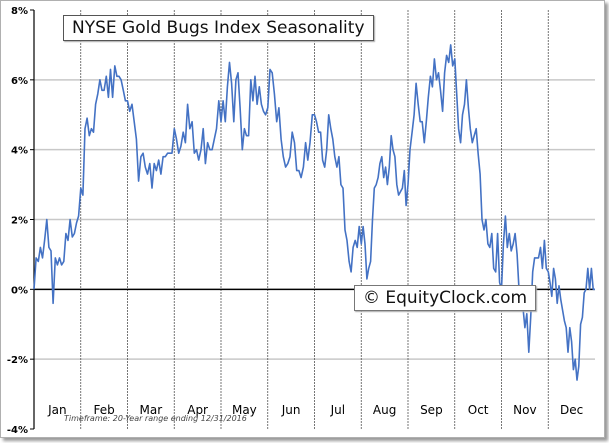 This screenshot has height=443, width=609. I want to click on month-label: Apr, so click(197, 410).